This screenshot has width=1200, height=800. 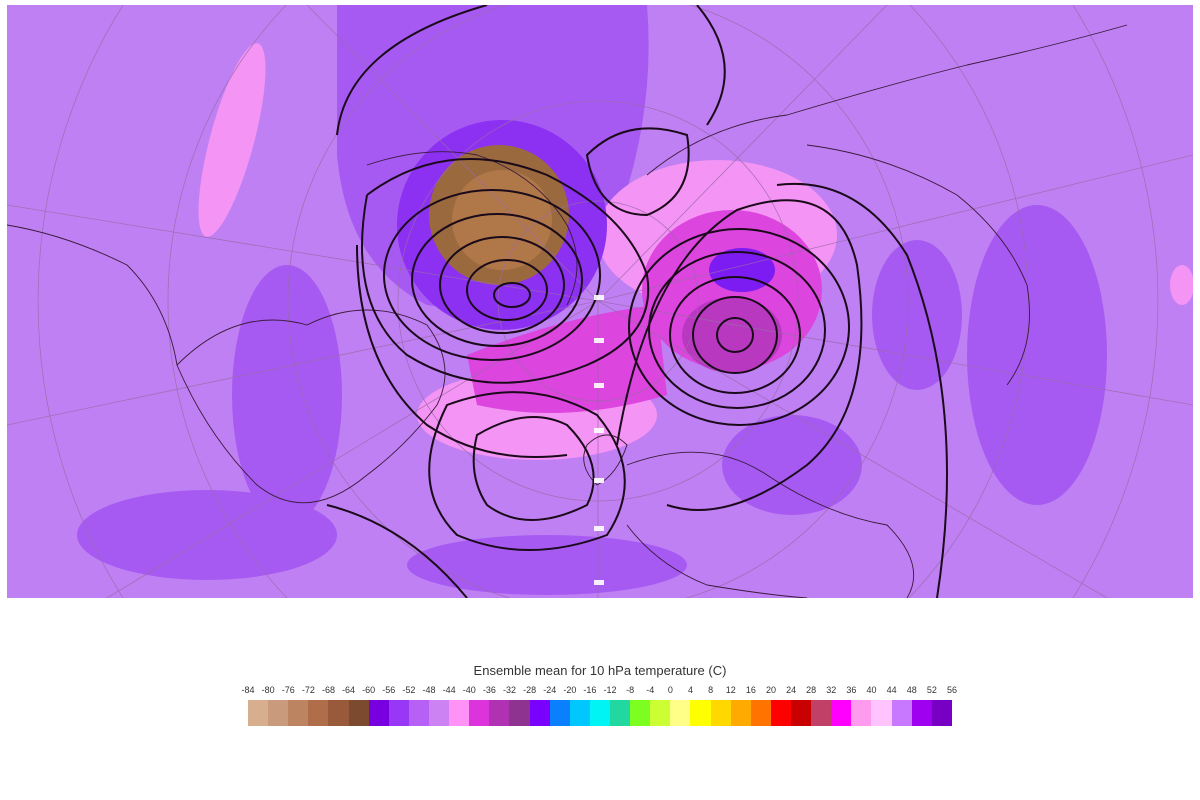 I want to click on legend-tick-label: -20, so click(x=570, y=690).